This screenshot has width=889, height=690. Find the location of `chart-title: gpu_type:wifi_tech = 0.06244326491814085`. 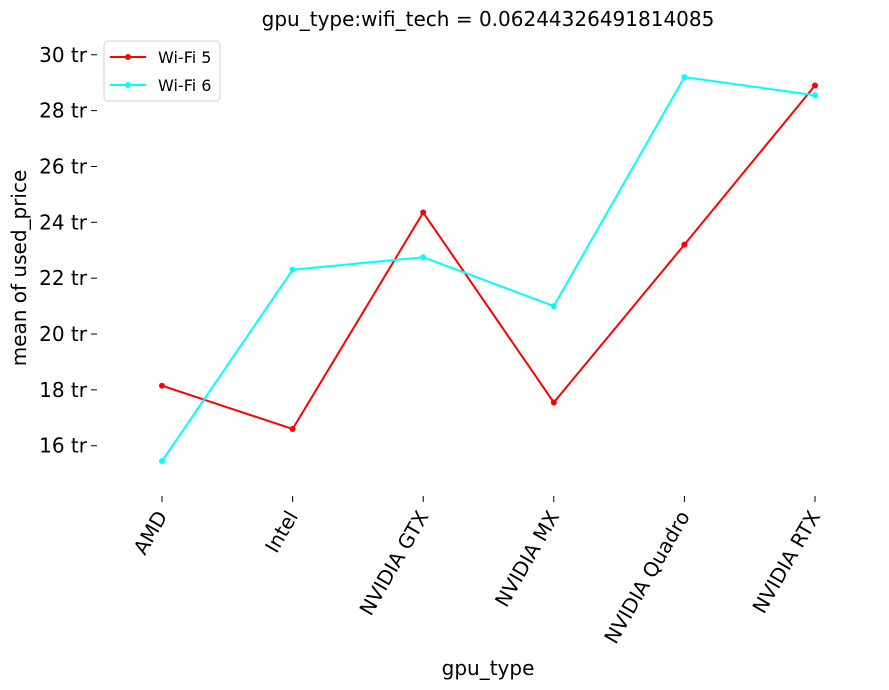

chart-title: gpu_type:wifi_tech = 0.06244326491814085 is located at coordinates (488, 19).